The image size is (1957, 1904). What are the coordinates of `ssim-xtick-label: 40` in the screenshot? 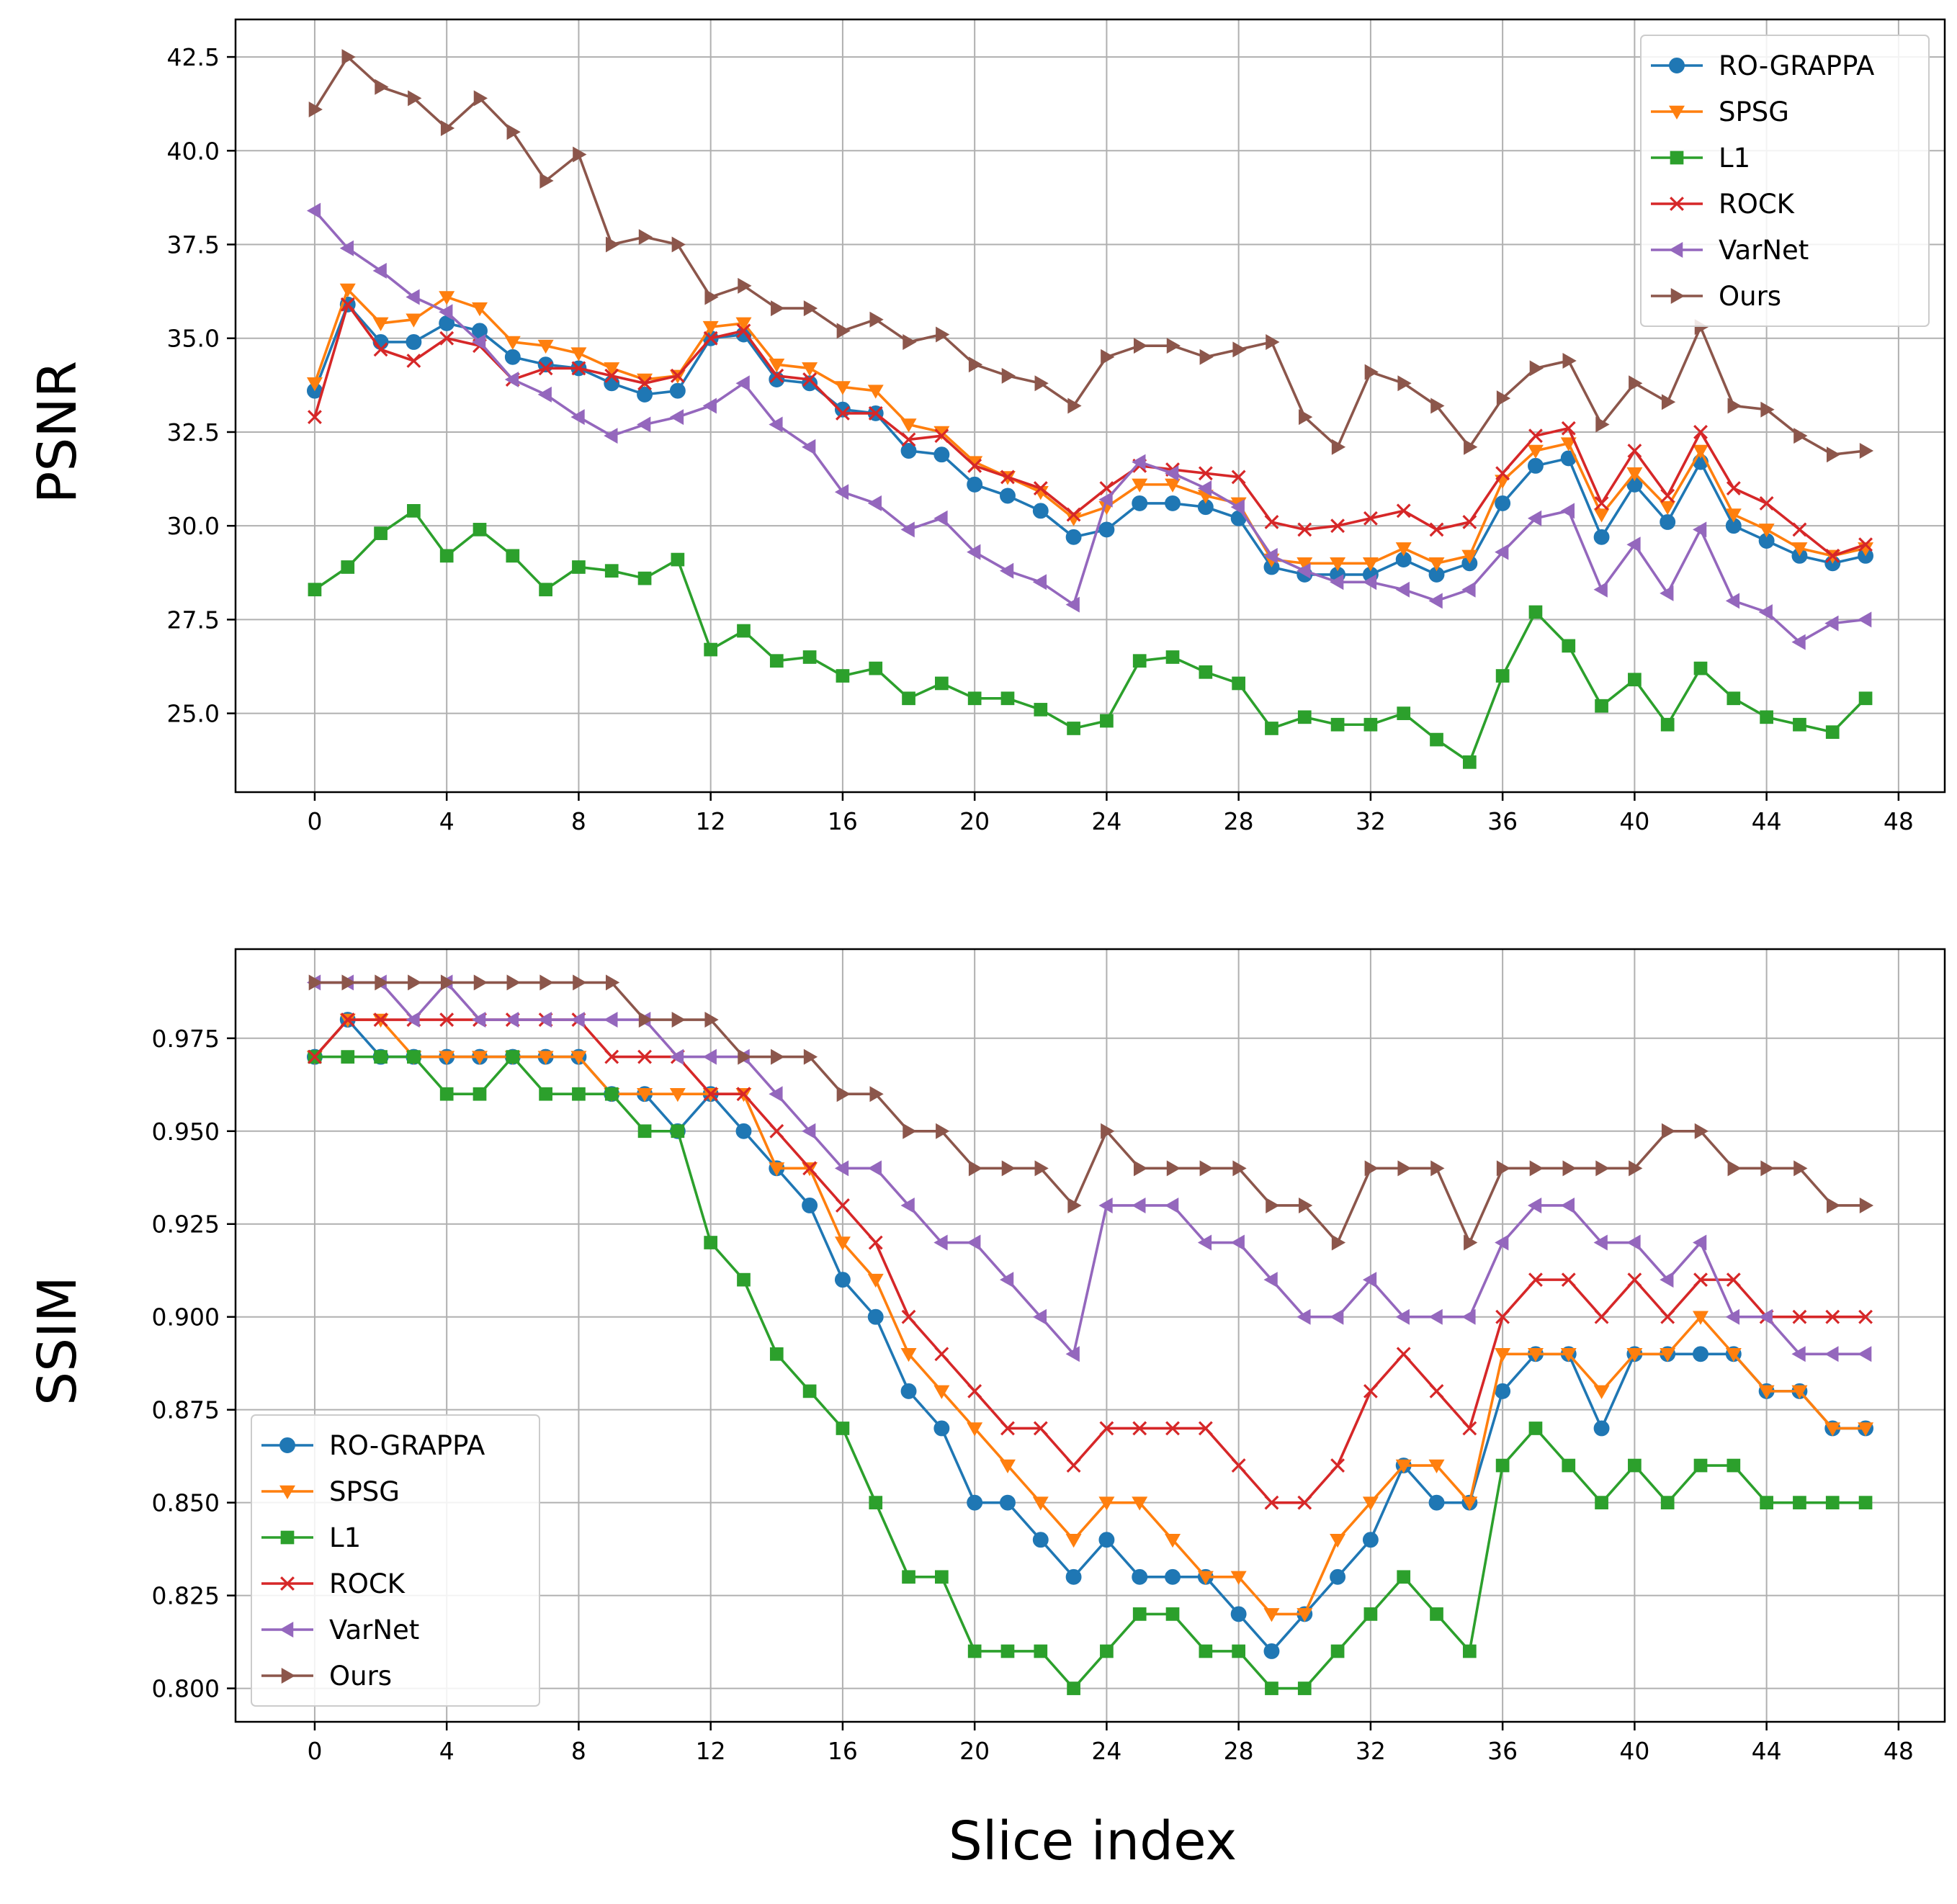 It's located at (1634, 1751).